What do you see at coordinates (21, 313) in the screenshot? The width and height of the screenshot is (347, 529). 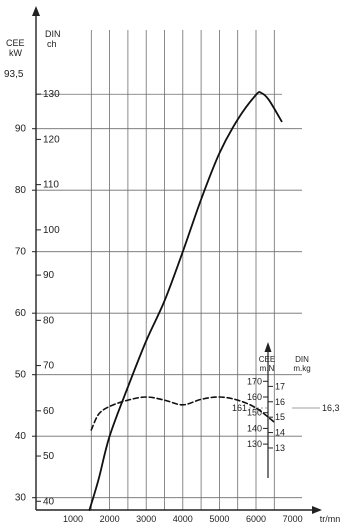 I see `tick-label-cee-kw: 60` at bounding box center [21, 313].